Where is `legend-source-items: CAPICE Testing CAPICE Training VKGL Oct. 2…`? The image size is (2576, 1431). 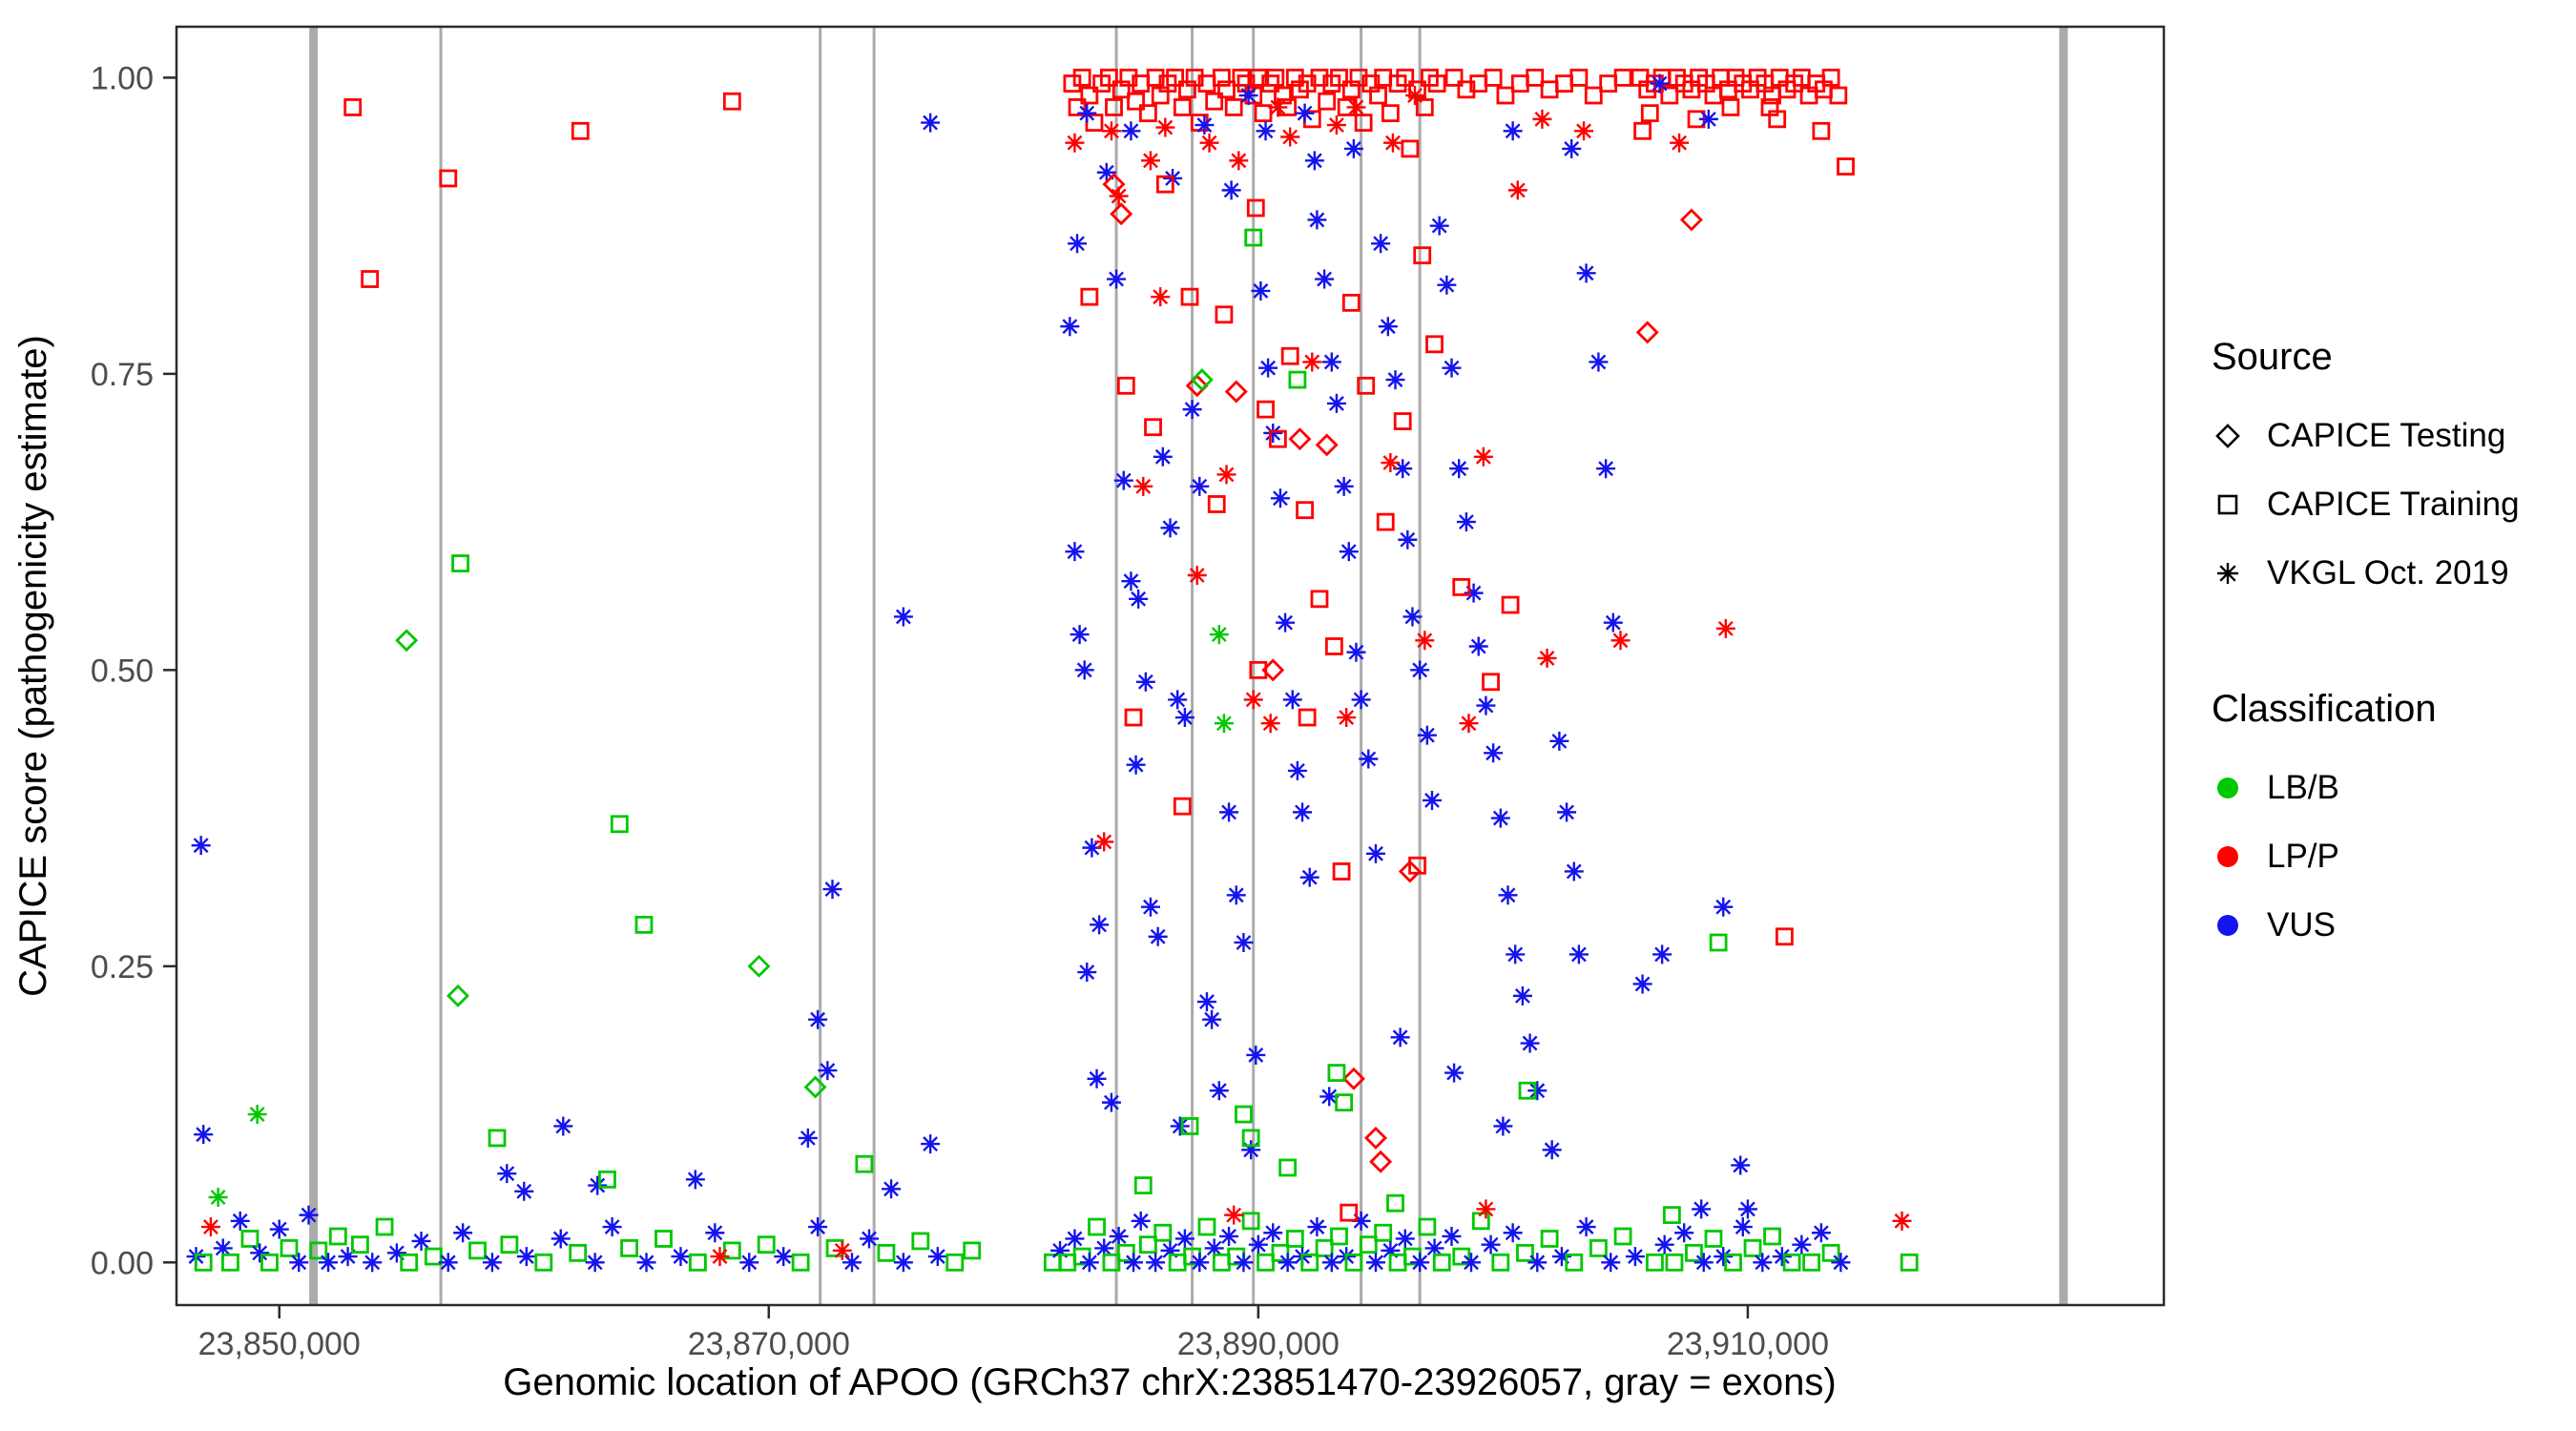 legend-source-items: CAPICE Testing CAPICE Training VKGL Oct. 2… is located at coordinates (2389, 505).